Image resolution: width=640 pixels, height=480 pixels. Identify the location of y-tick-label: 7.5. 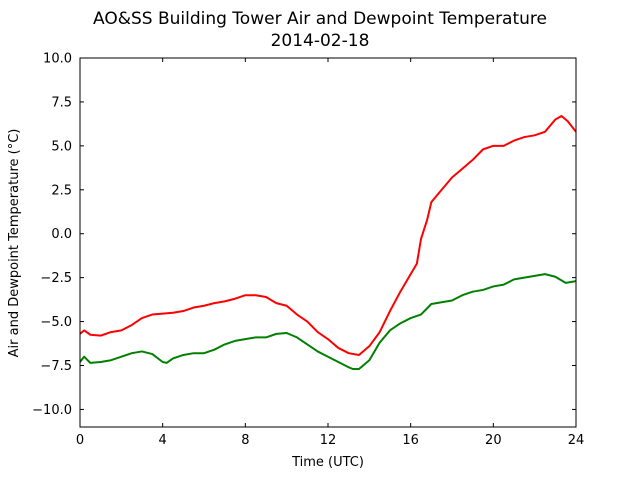
(61, 102).